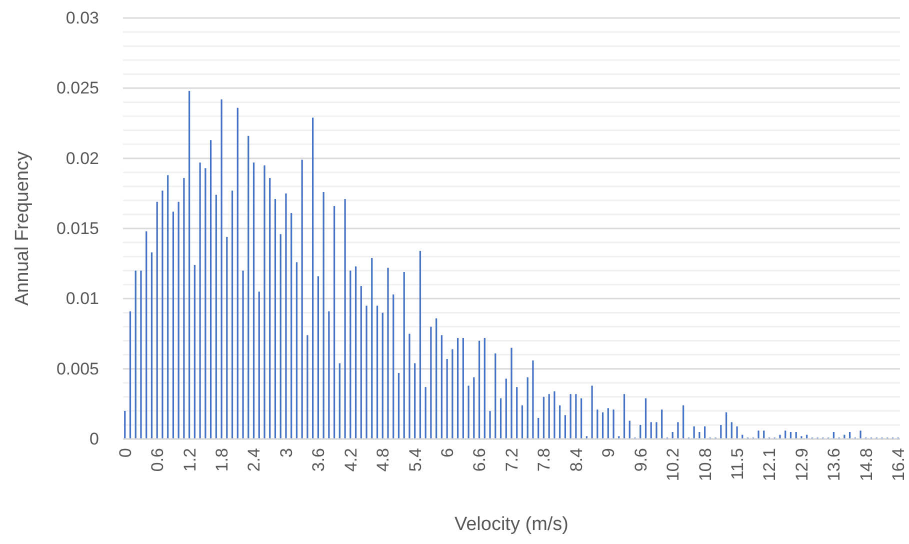  Describe the element at coordinates (77, 368) in the screenshot. I see `y-tick-label: 0.005` at that location.